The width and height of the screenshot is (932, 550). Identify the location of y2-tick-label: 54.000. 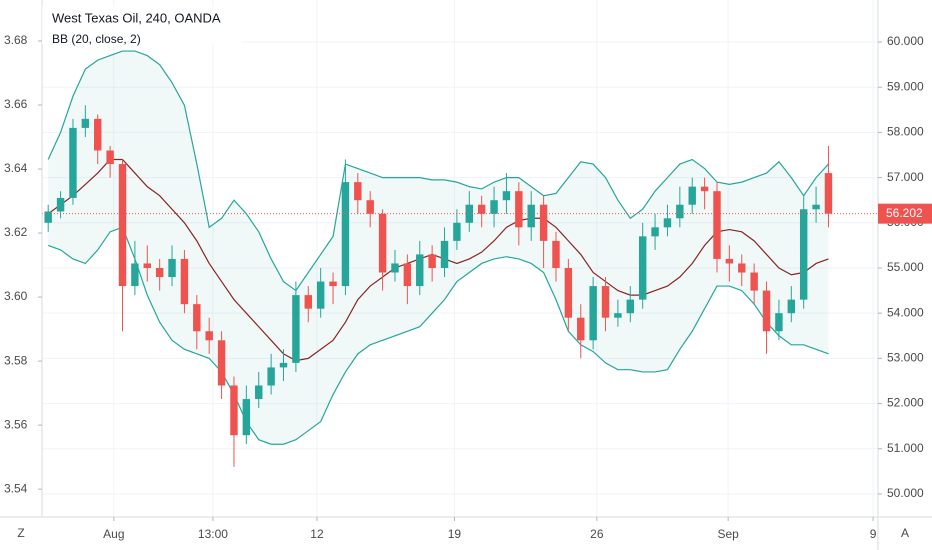
(905, 312).